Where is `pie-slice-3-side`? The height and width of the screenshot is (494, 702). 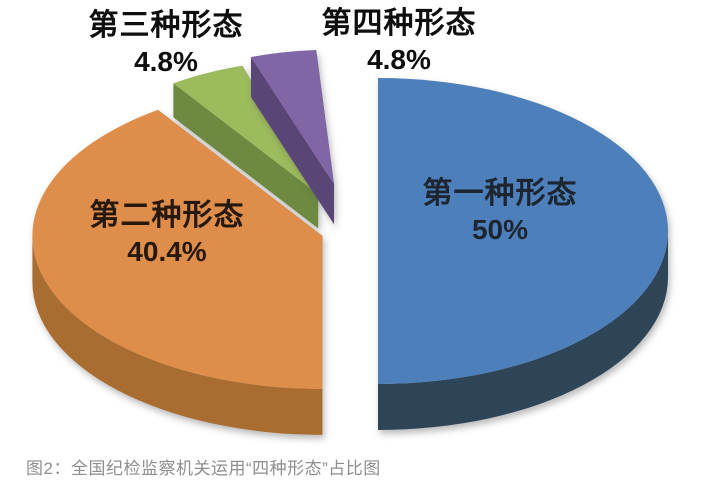 pie-slice-3-side is located at coordinates (246, 156).